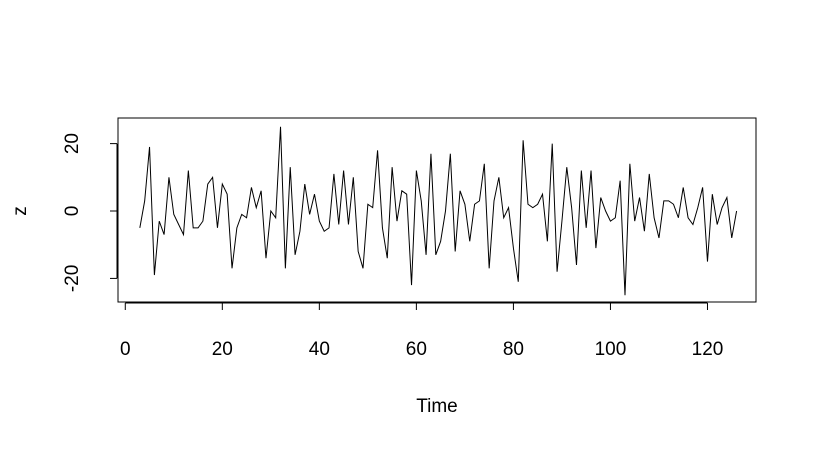 The image size is (817, 455). I want to click on x-tick-label: 40, so click(319, 349).